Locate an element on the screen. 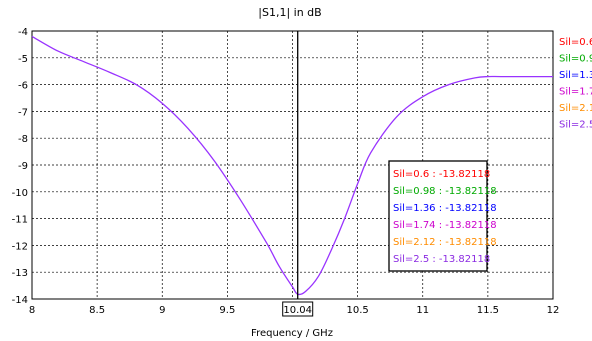 This screenshot has width=592, height=341. y-tick-label: -4 is located at coordinates (23, 32).